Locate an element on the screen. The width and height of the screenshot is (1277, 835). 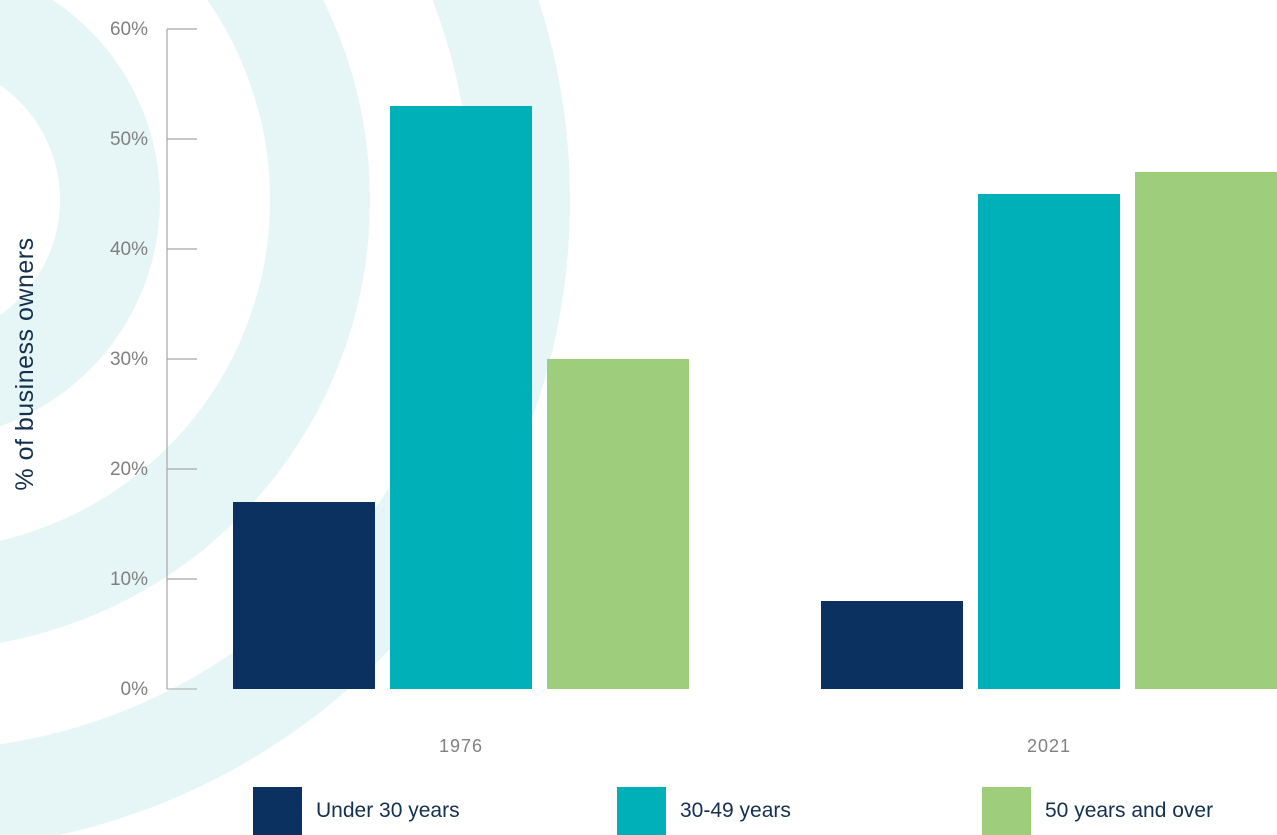
x-category-label: 2021 is located at coordinates (1049, 746).